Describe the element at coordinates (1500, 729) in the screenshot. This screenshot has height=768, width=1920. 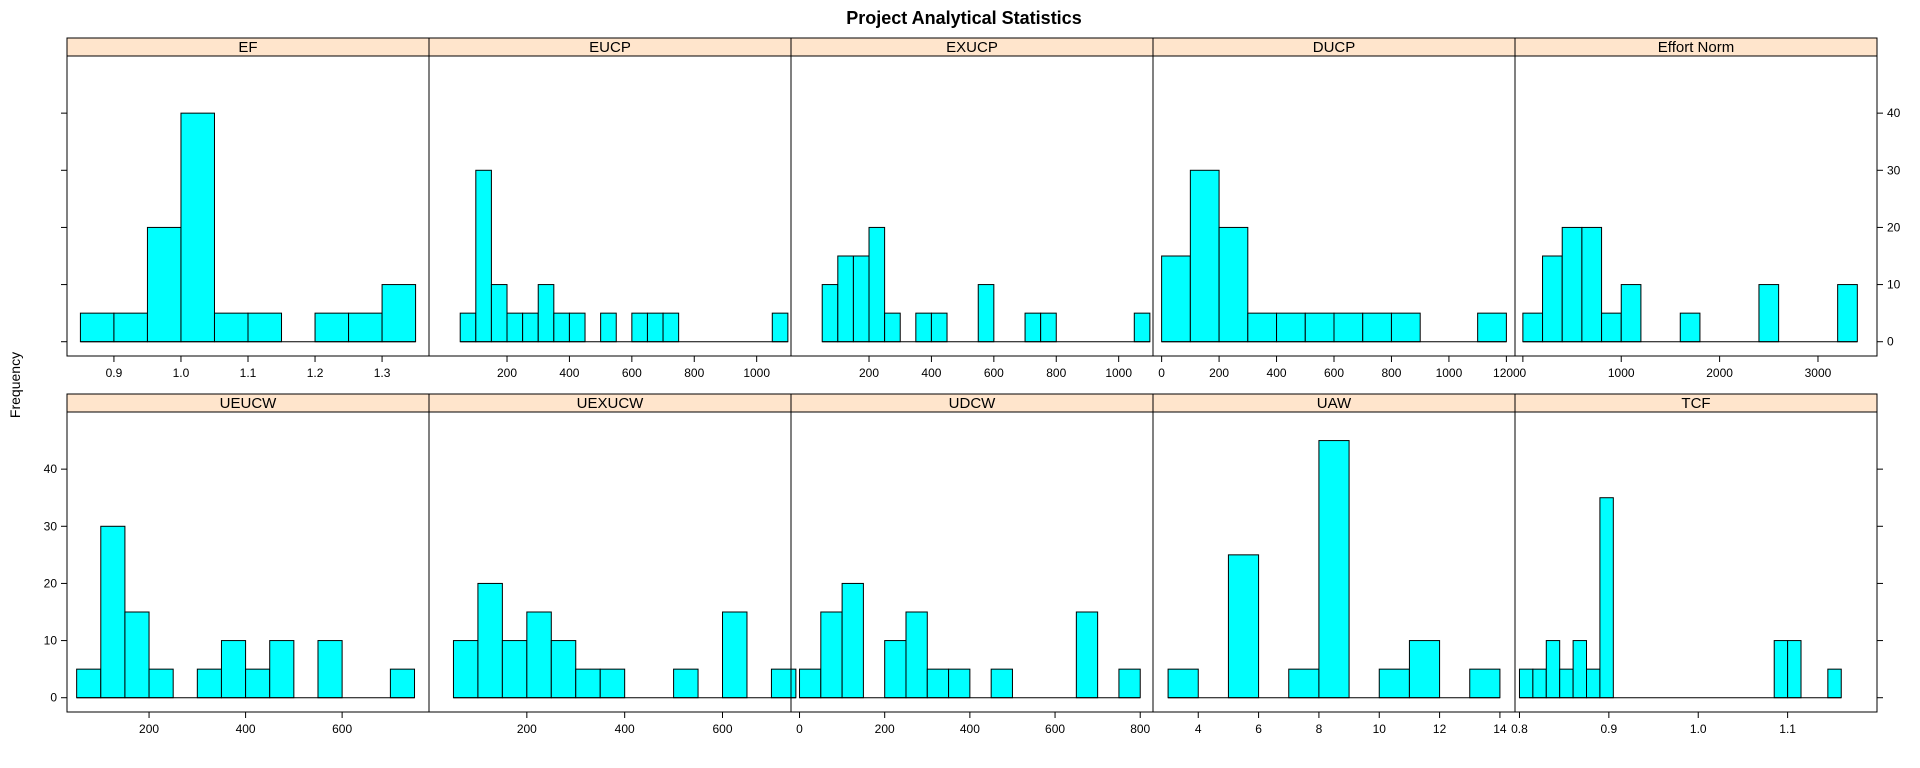
I see `x-tick-label-uaw-5: 14` at that location.